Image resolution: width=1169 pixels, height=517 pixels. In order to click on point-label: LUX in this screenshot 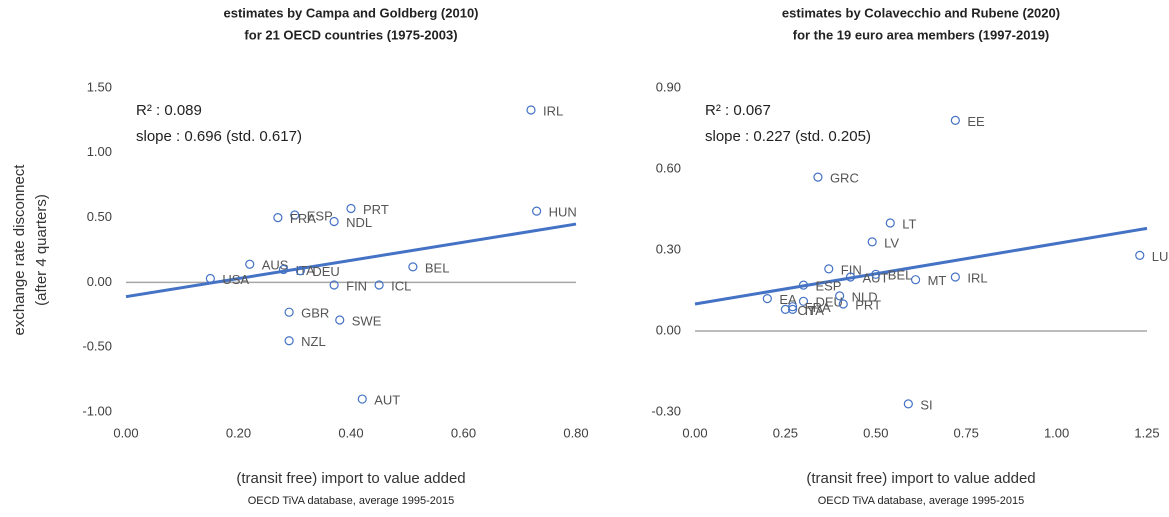, I will do `click(1160, 256)`.